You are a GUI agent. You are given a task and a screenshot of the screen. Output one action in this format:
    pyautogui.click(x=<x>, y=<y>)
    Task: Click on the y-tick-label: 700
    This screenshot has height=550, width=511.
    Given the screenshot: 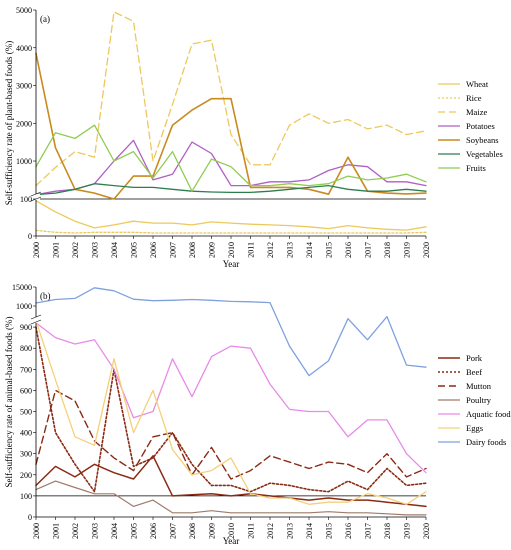 What is the action you would take?
    pyautogui.click(x=26, y=369)
    